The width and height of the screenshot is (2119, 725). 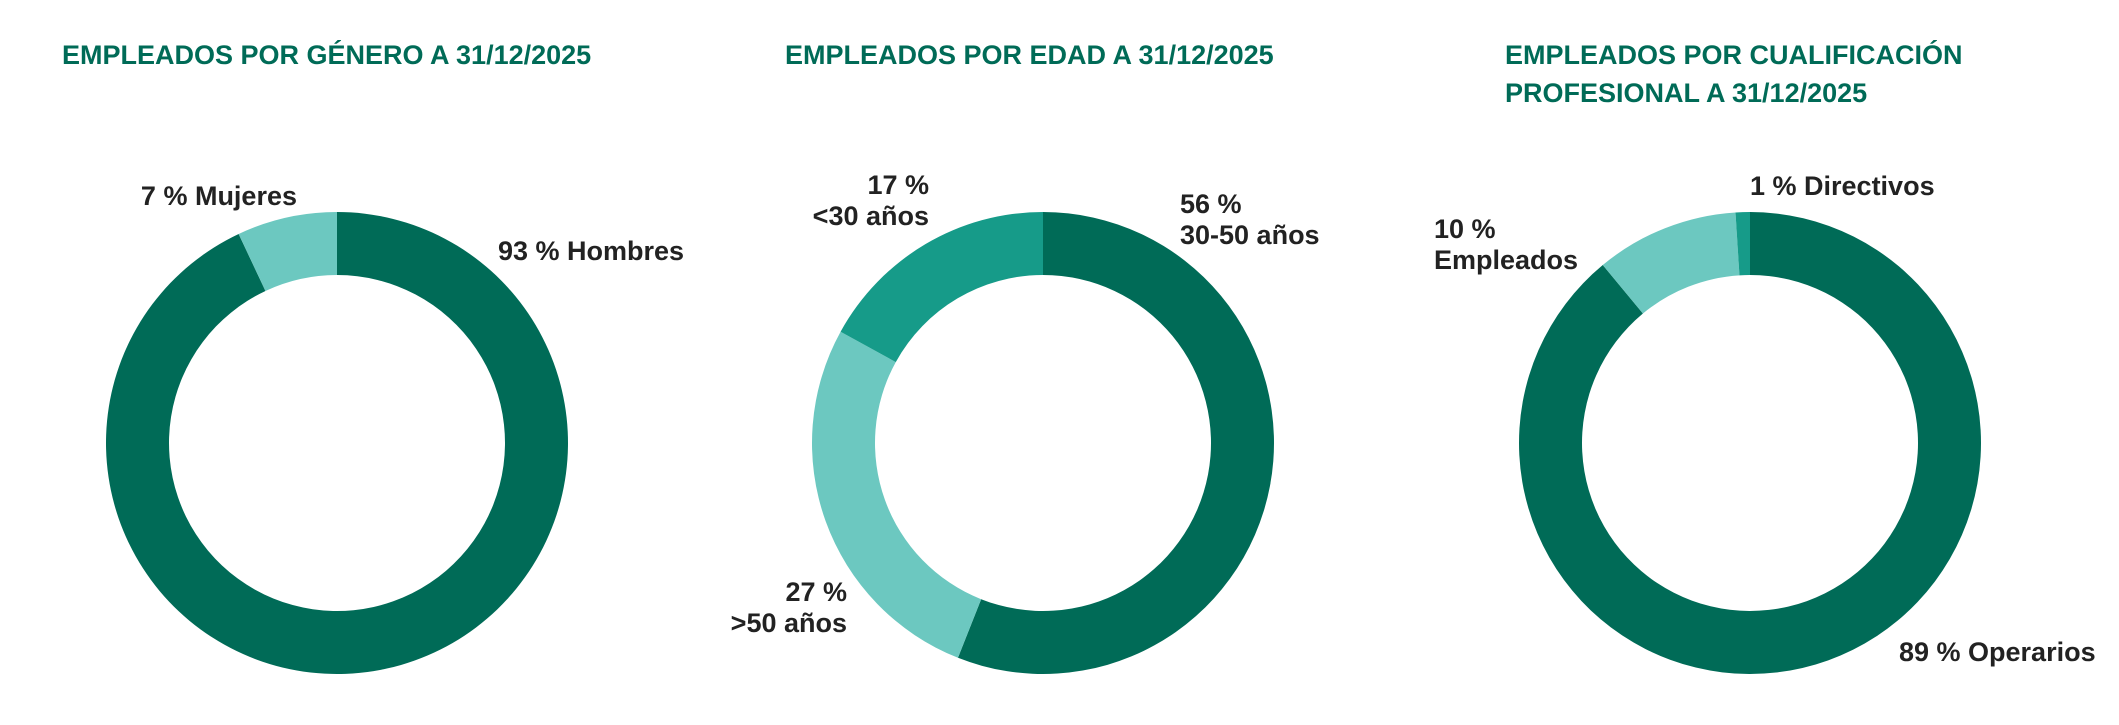 What do you see at coordinates (1116, 443) in the screenshot?
I see `slice-56-30-50-anos` at bounding box center [1116, 443].